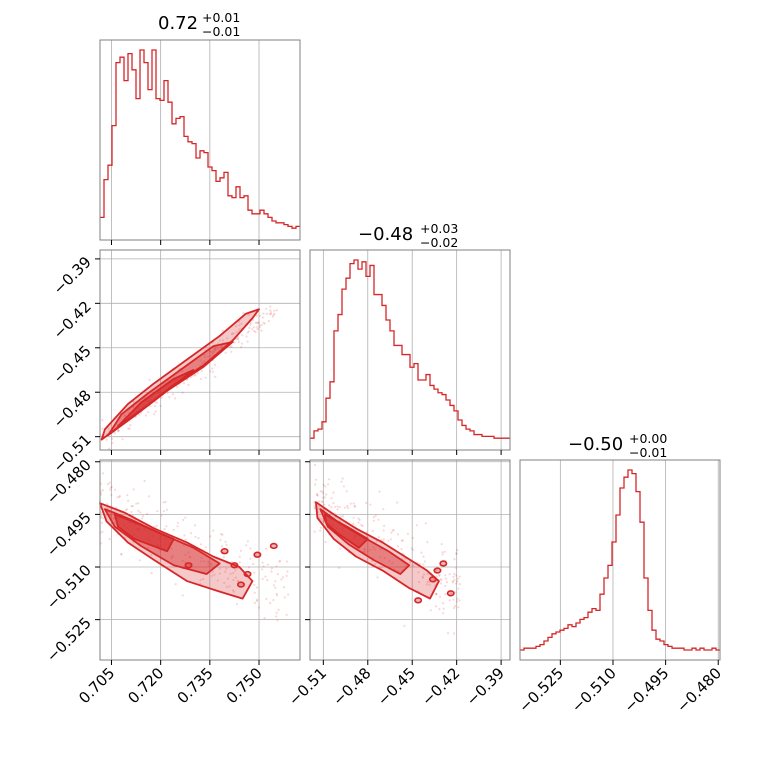 This screenshot has width=760, height=760. I want to click on title-param-1-plus: +0.01, so click(221, 17).